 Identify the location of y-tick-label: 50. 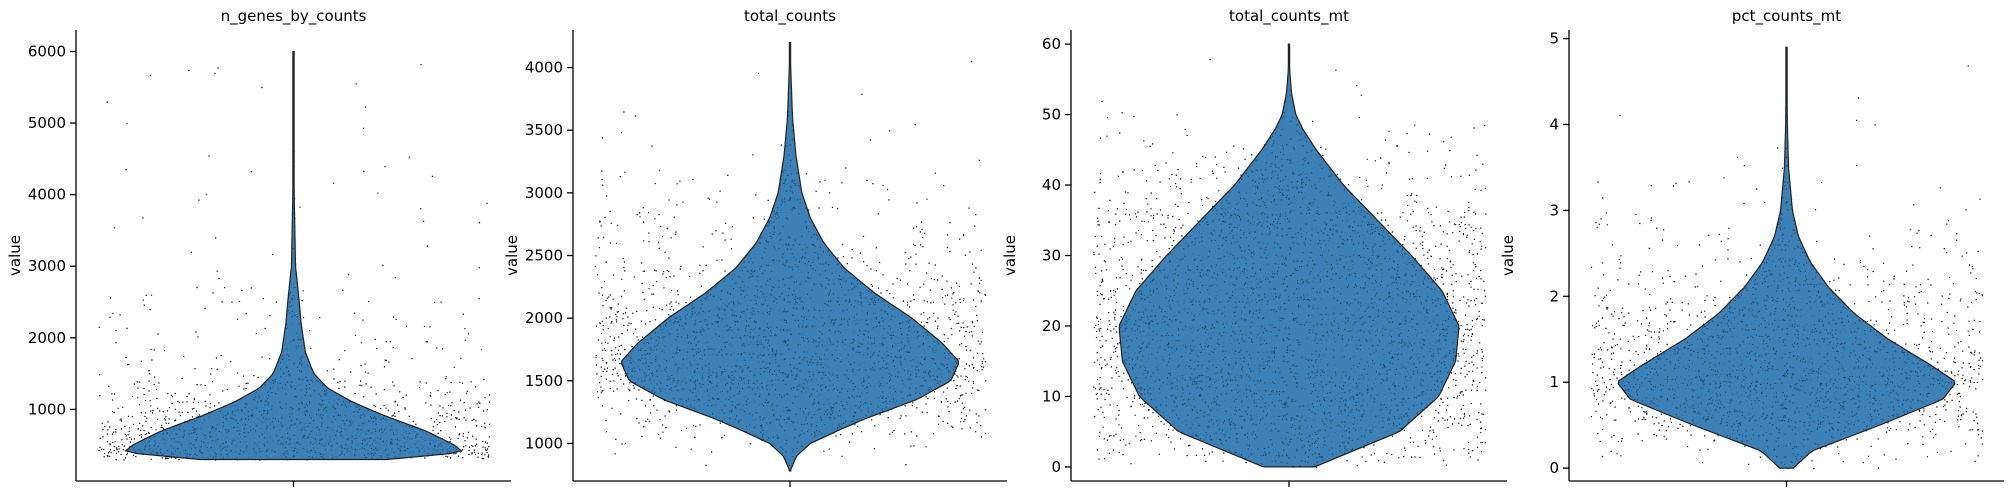
(1051, 115).